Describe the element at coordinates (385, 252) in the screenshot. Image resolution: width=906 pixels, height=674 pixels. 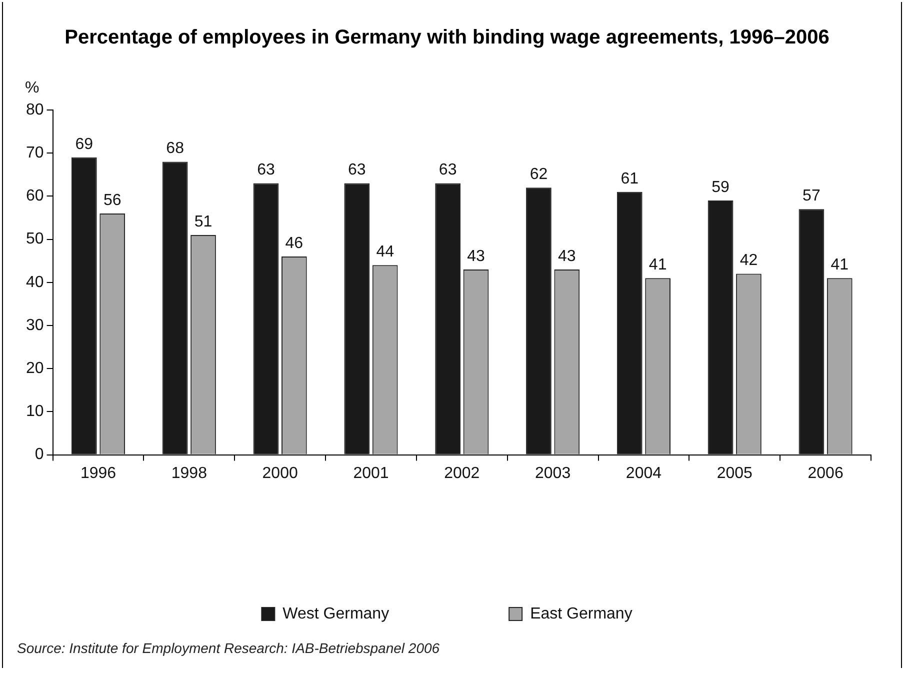
I see `data-label: 44` at that location.